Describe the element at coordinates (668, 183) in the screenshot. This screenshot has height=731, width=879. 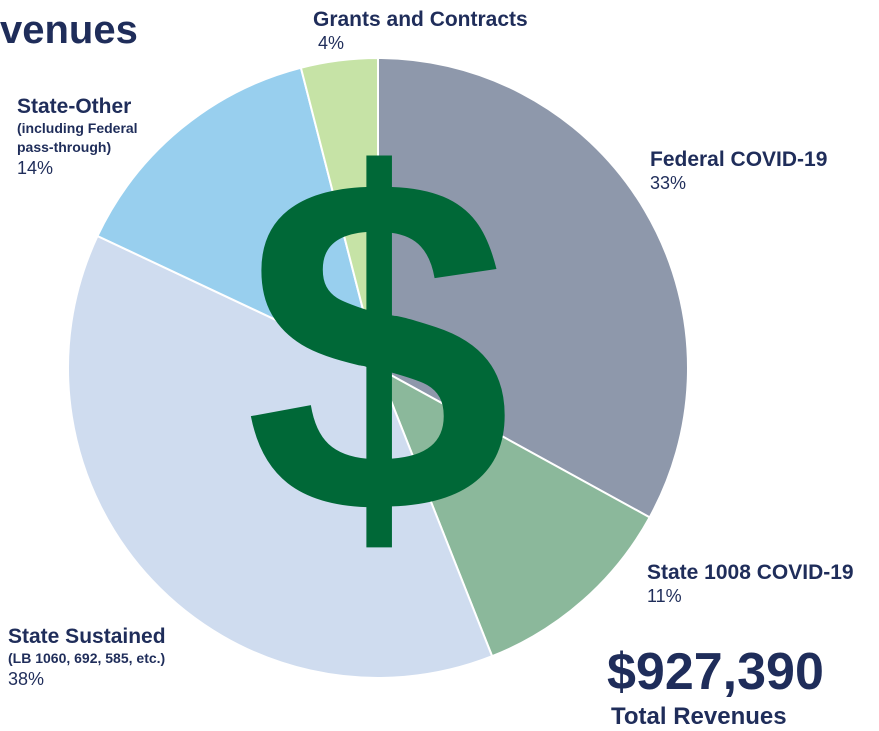
I see `value-label: 33%` at that location.